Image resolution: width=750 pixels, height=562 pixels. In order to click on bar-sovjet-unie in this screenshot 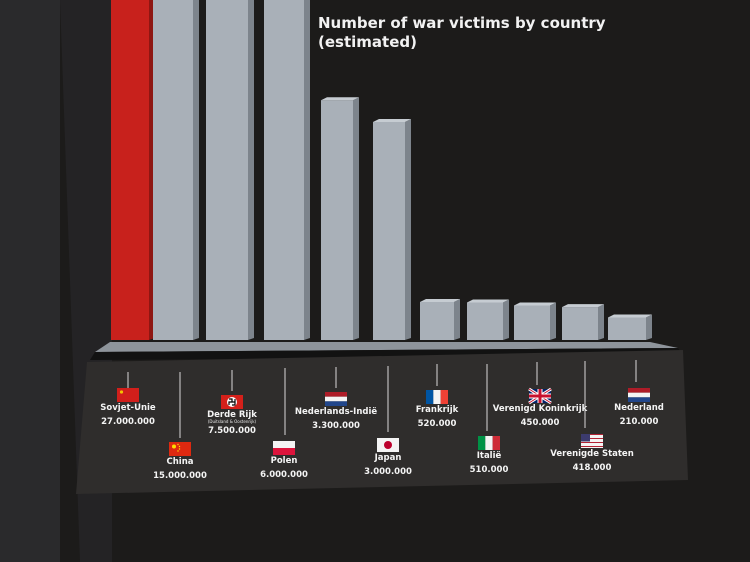, I will do `click(133, 170)`.